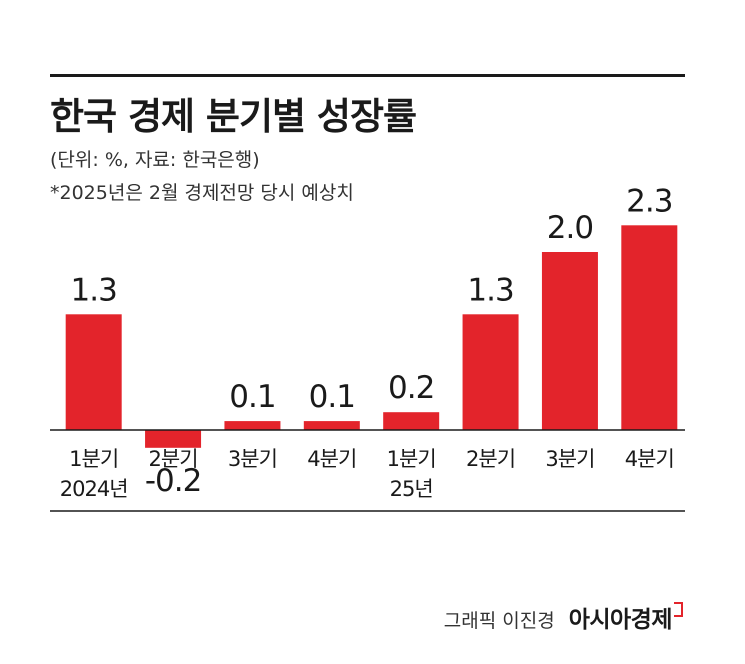  Describe the element at coordinates (490, 290) in the screenshot. I see `value-label-6: 1.3` at that location.